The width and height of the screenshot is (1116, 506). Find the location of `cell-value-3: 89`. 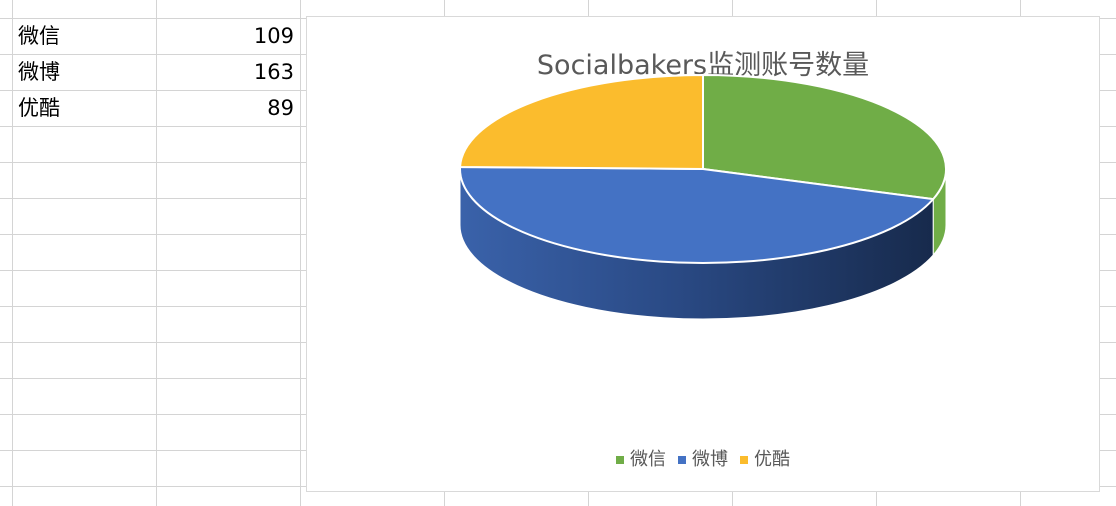

cell-value-3: 89 is located at coordinates (280, 108).